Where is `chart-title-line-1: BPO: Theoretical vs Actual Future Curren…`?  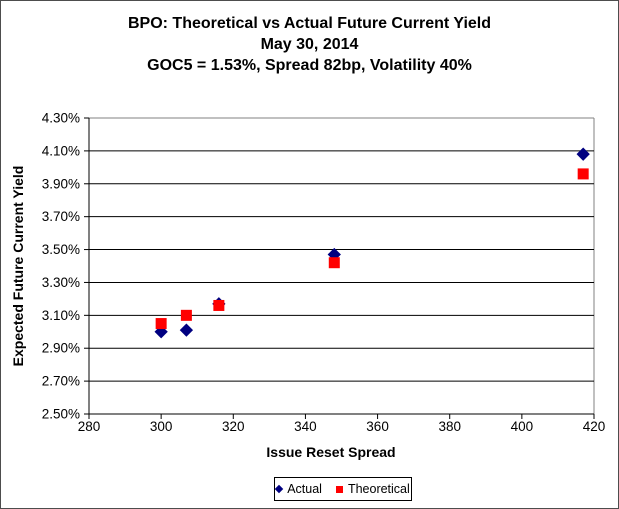 chart-title-line-1: BPO: Theoretical vs Actual Future Curren… is located at coordinates (309, 23).